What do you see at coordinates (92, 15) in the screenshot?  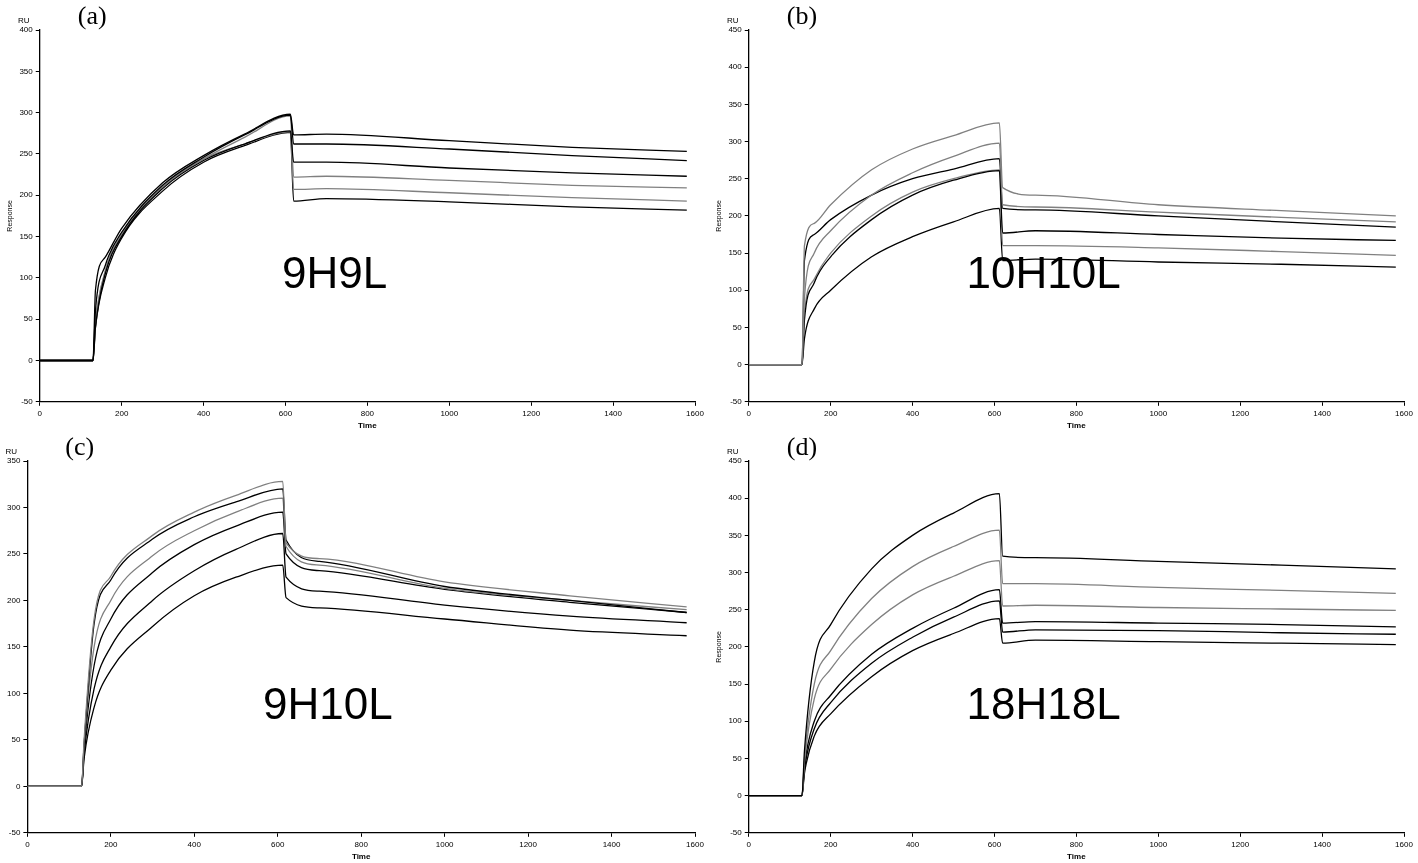 I see `chart-title: (a)` at bounding box center [92, 15].